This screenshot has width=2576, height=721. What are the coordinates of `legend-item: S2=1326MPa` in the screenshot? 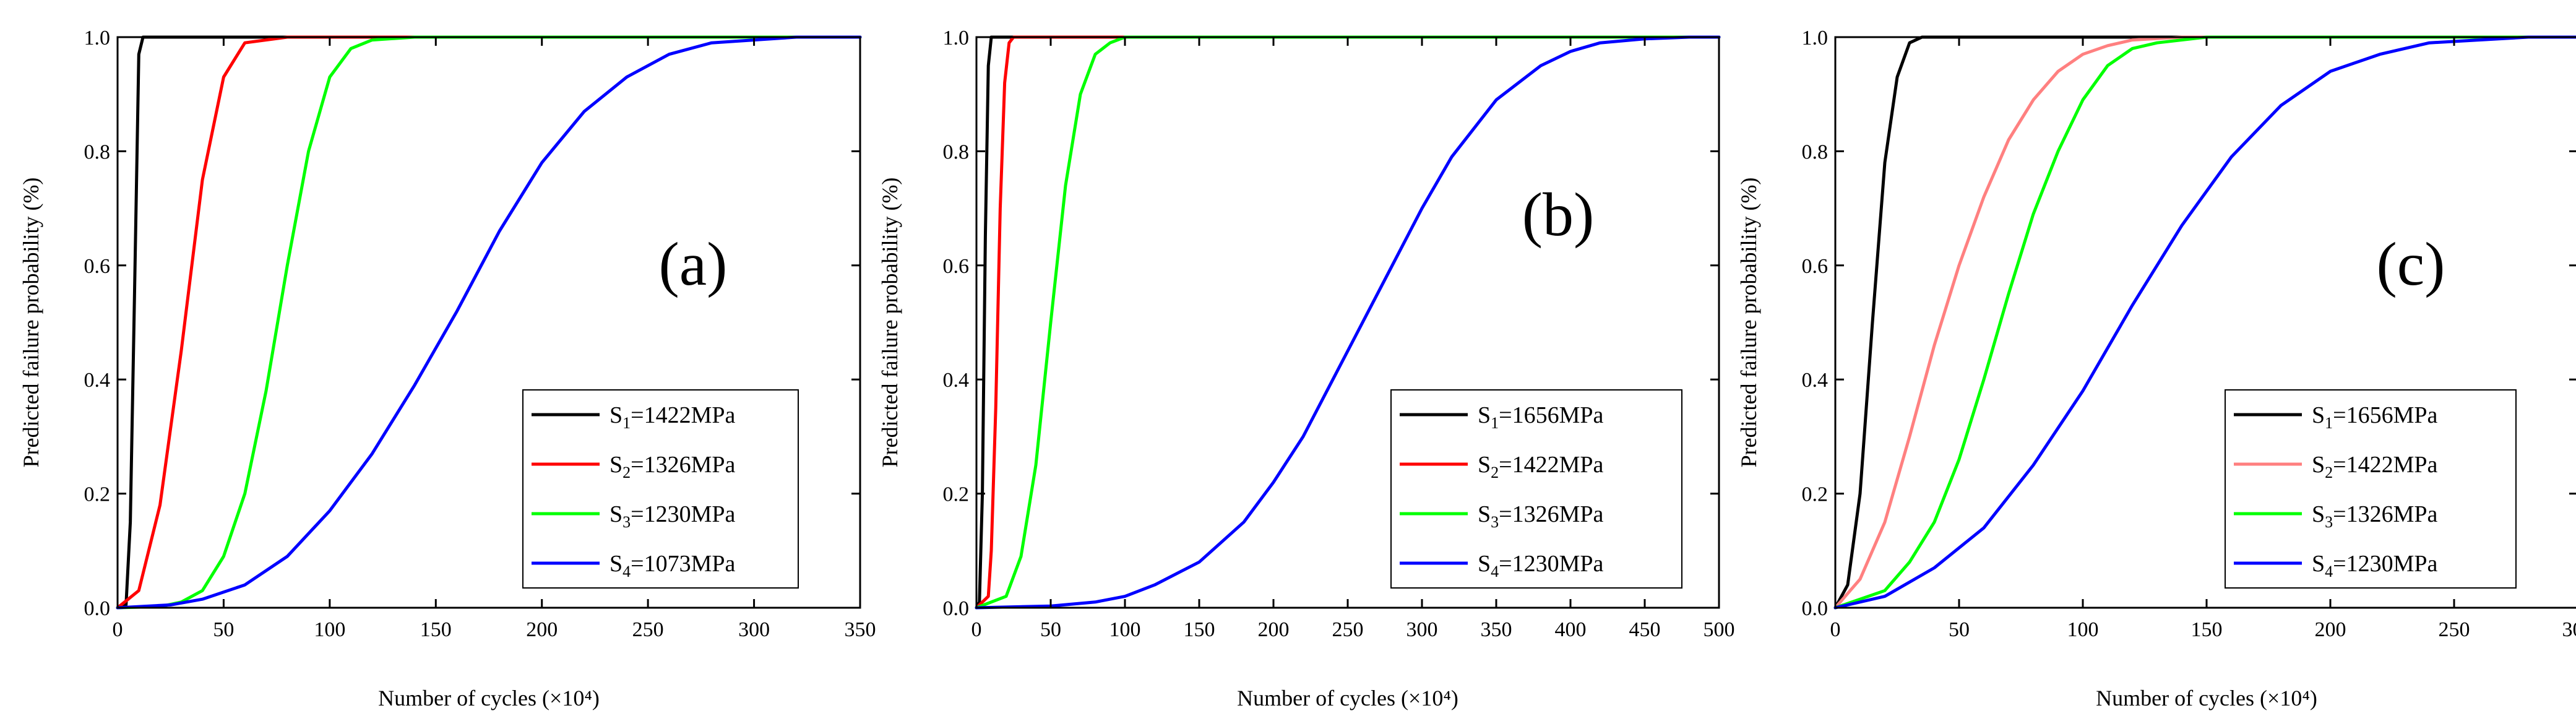 It's located at (633, 466).